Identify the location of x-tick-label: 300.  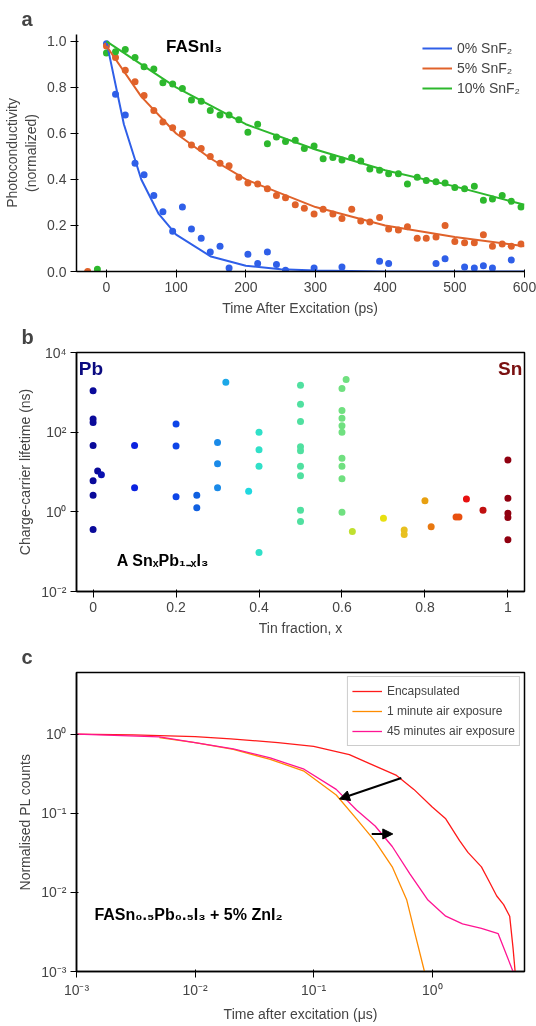
(315, 286).